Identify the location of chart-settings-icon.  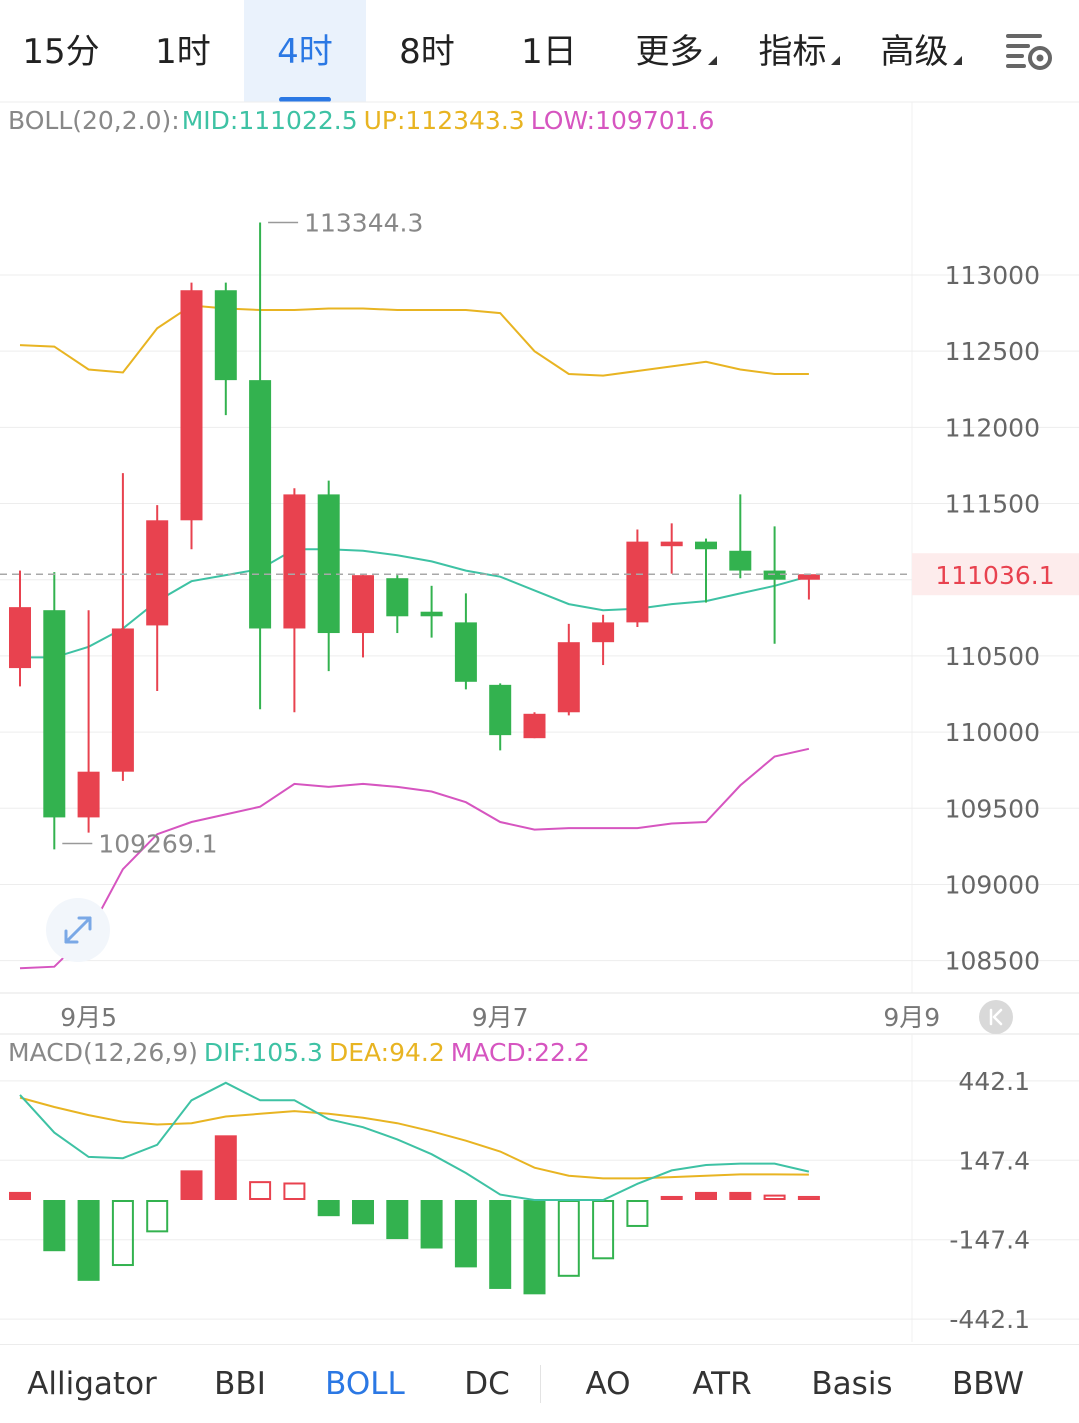
(1029, 52).